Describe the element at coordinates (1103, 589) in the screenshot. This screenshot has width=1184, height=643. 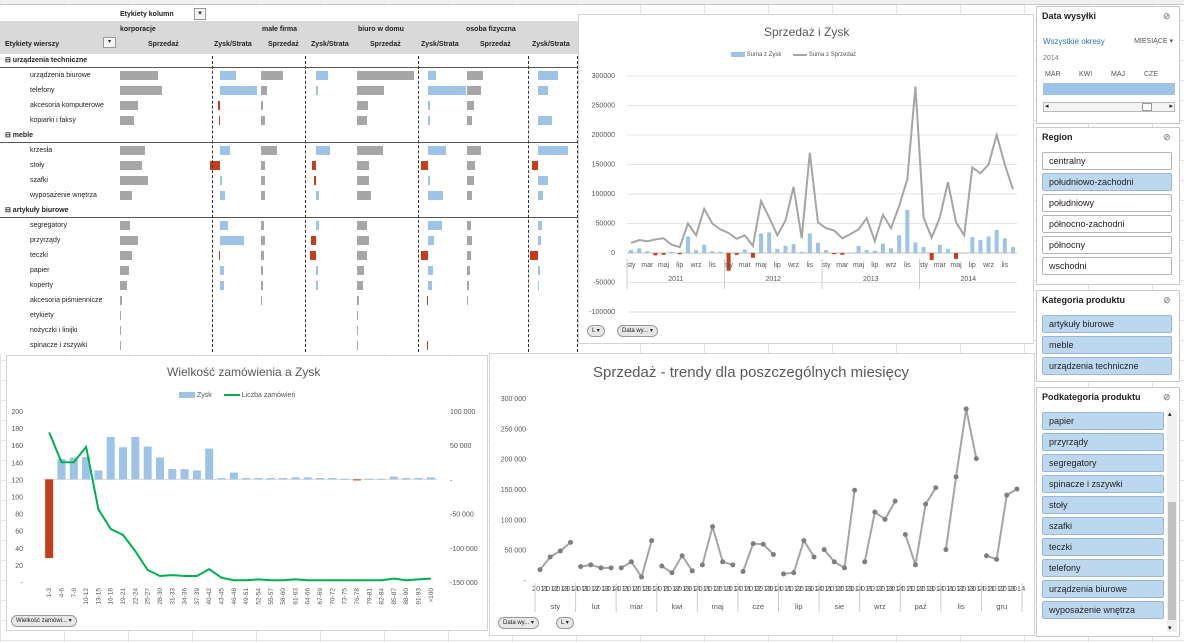
I see `subcategory-item: urządzenia biurowe` at that location.